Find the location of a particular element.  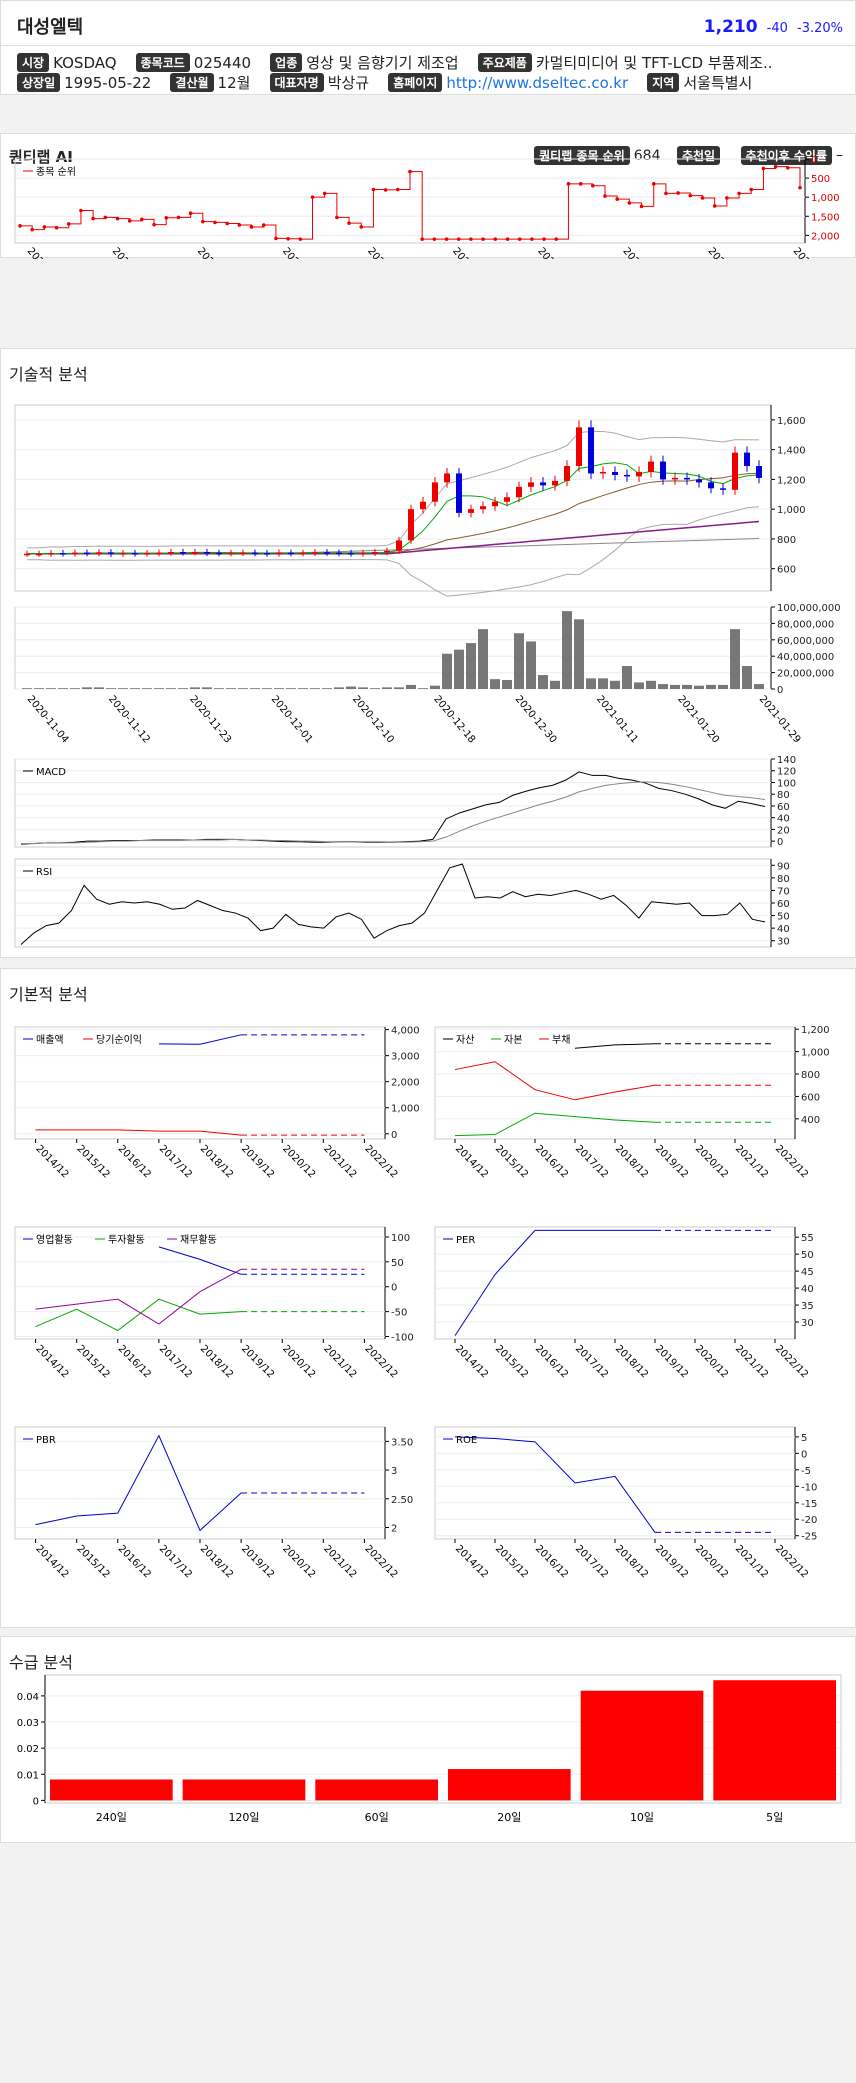

rsi-ytick-label: 50 is located at coordinates (783, 917).